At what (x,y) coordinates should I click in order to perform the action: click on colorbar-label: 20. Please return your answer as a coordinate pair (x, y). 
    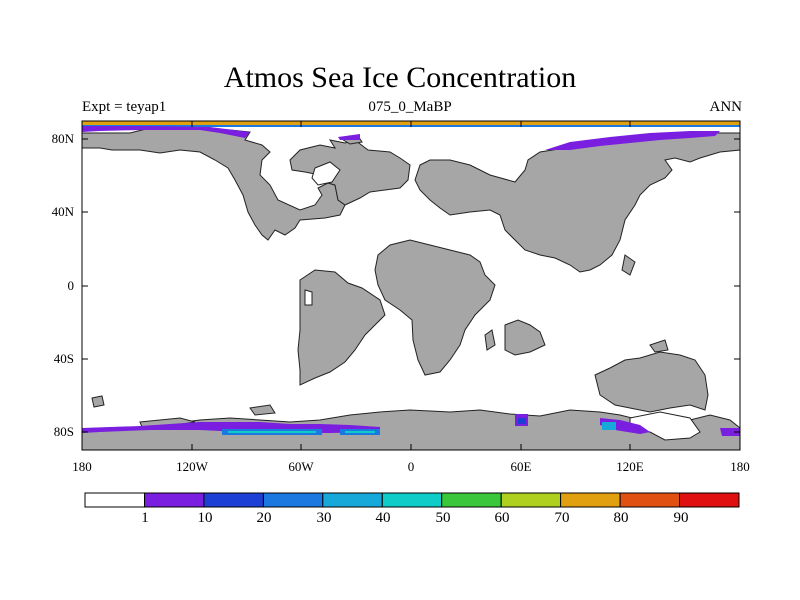
    Looking at the image, I should click on (264, 518).